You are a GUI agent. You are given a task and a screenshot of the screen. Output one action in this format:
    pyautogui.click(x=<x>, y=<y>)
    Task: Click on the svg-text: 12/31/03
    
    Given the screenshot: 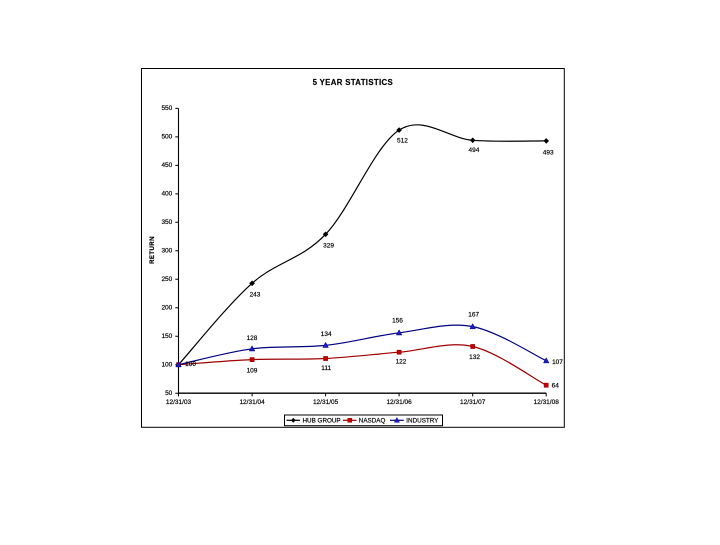 What is the action you would take?
    pyautogui.click(x=179, y=402)
    